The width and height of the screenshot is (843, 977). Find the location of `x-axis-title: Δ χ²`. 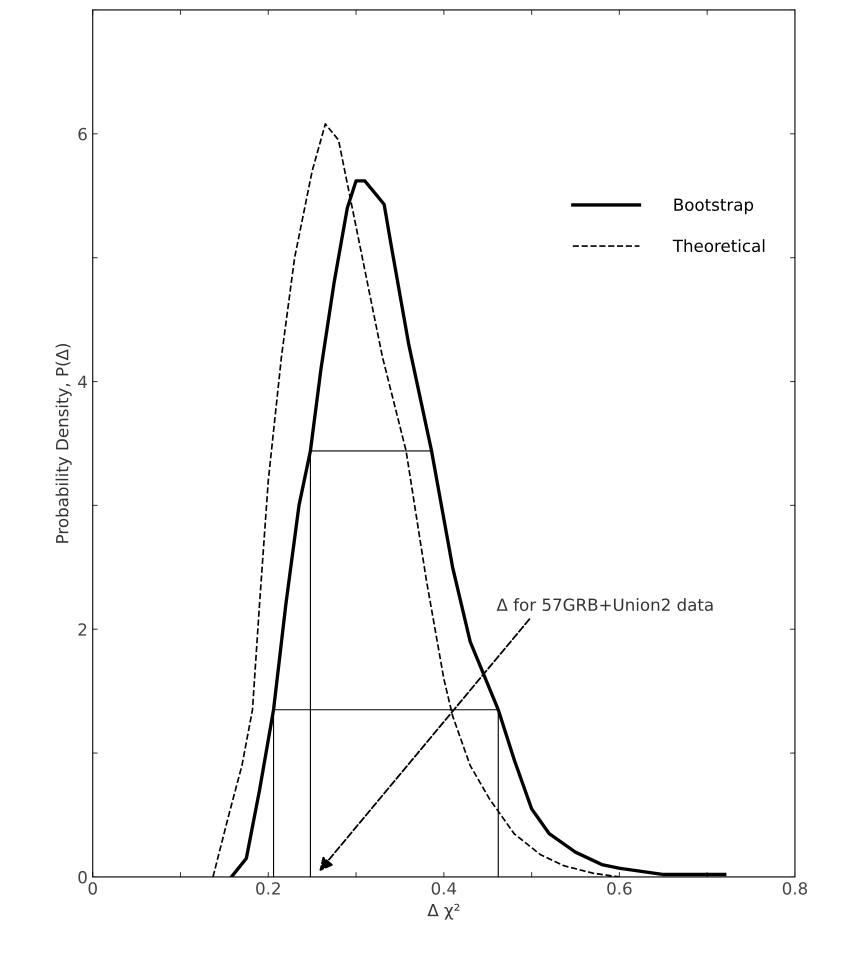

x-axis-title: Δ χ² is located at coordinates (443, 912).